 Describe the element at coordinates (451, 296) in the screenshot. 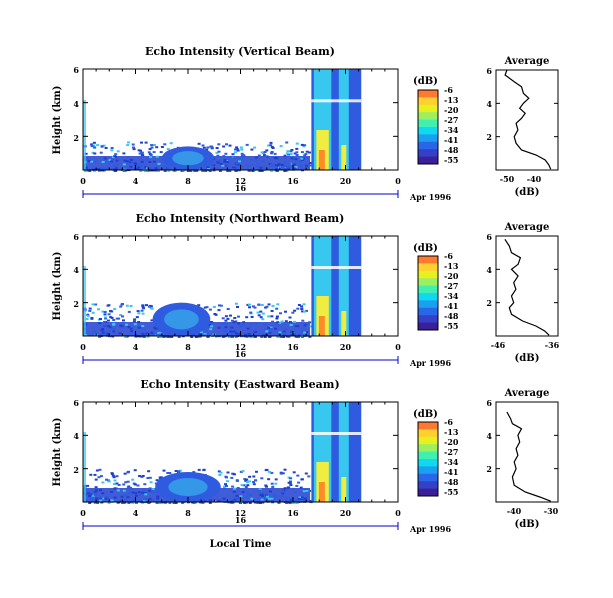

I see `colorbar-tick: -34` at that location.